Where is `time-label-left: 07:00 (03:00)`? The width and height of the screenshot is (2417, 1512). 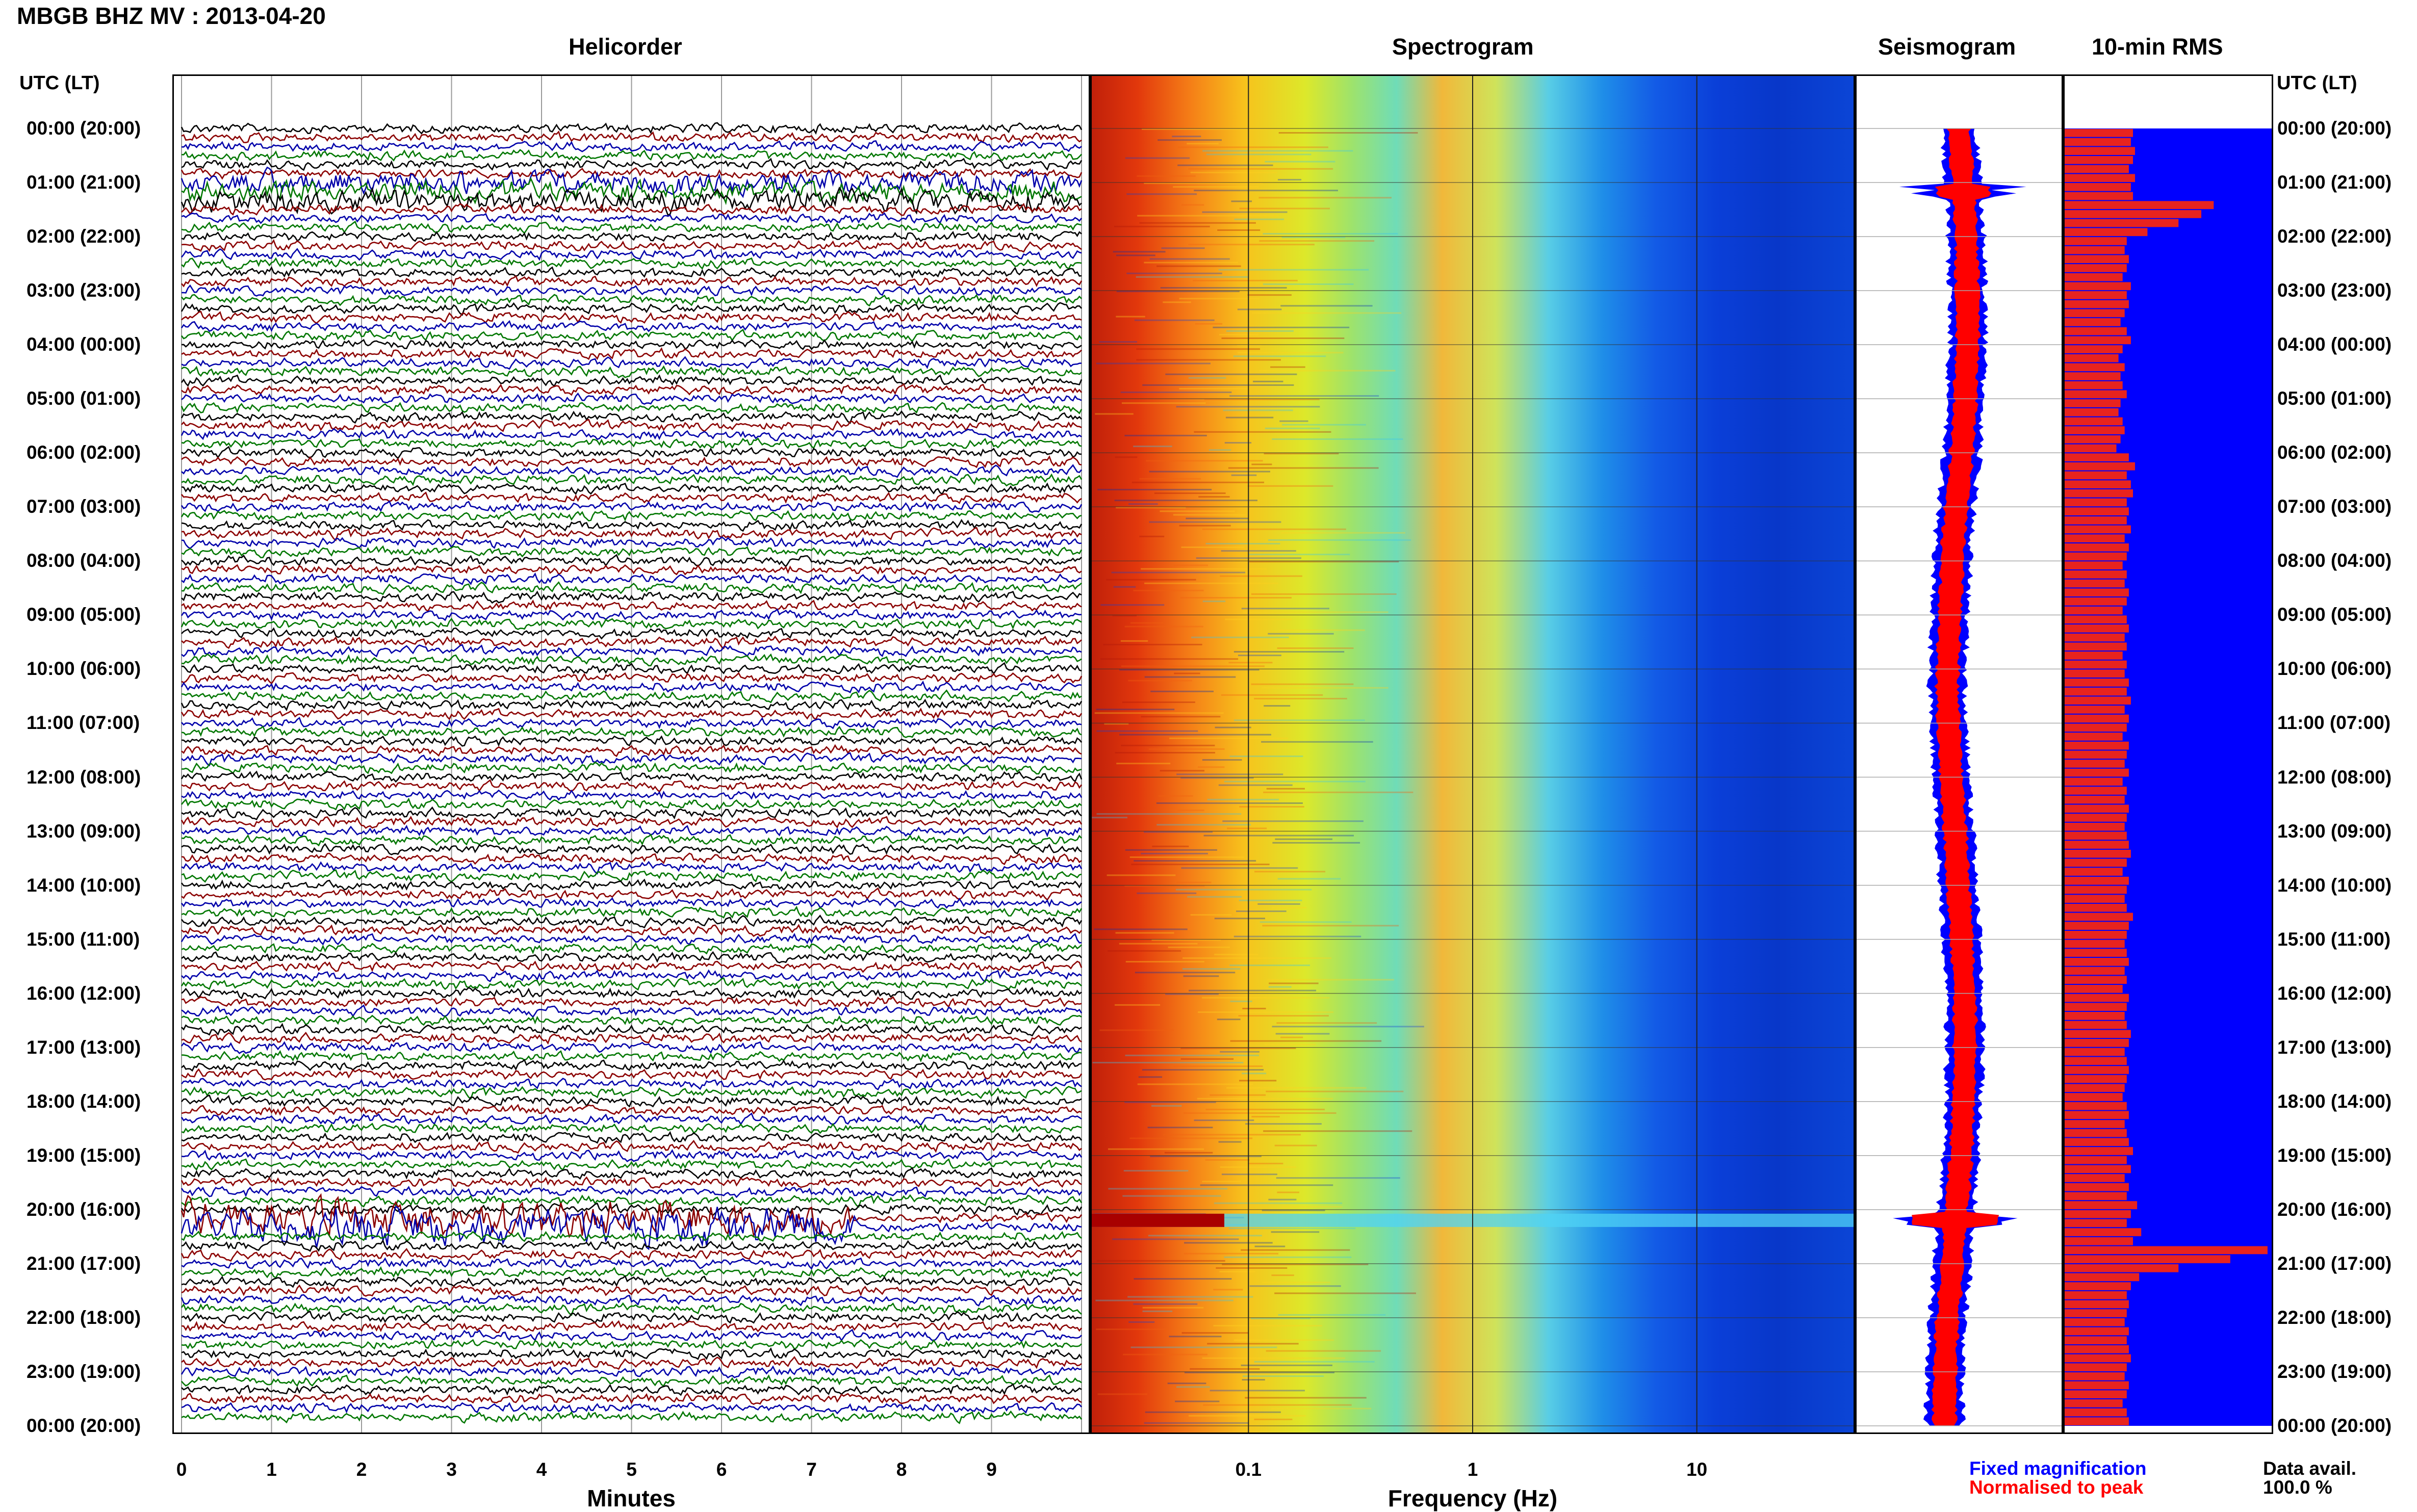 time-label-left: 07:00 (03:00) is located at coordinates (84, 506).